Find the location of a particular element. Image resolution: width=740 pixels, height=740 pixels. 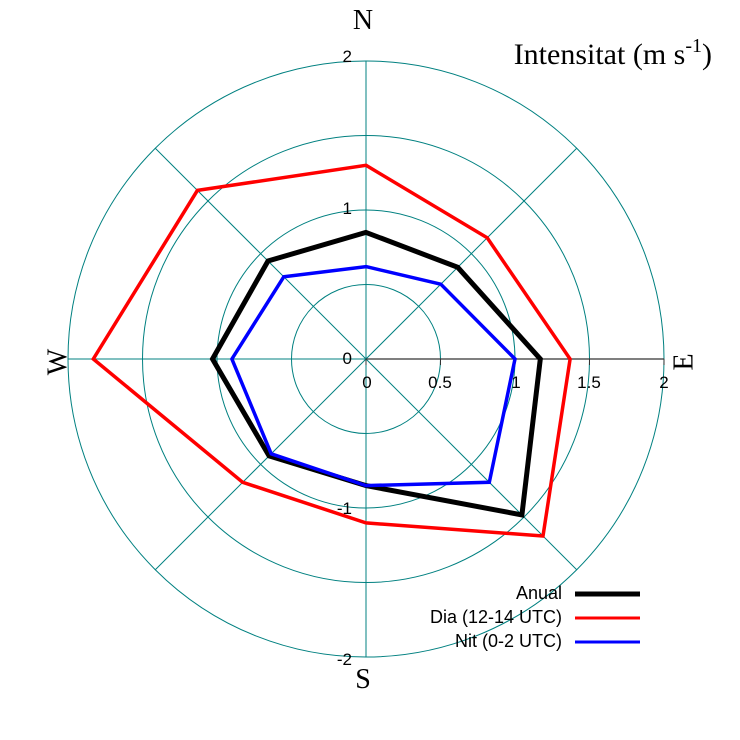

chart-title-sup: -1 is located at coordinates (693, 46).